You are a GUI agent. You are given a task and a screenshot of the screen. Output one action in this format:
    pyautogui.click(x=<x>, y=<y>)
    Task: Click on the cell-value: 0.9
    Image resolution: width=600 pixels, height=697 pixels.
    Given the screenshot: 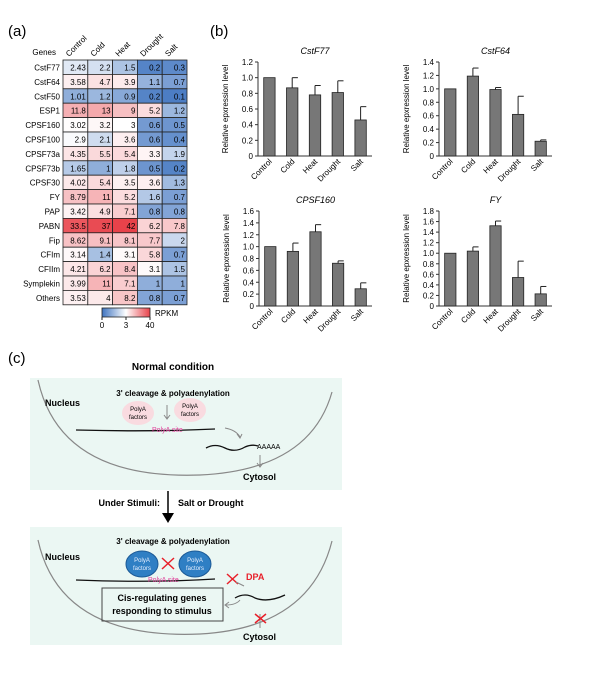 What is the action you would take?
    pyautogui.click(x=130, y=96)
    